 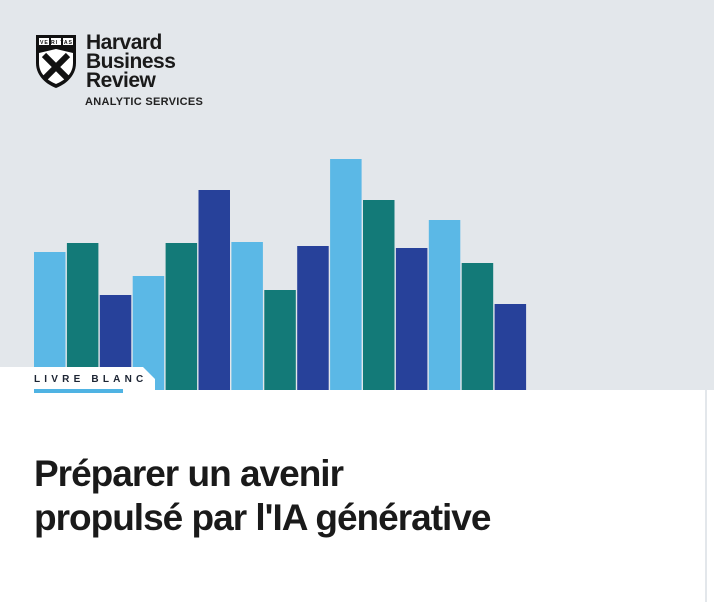 What do you see at coordinates (56, 43) in the screenshot?
I see `shield-motto: VE RI TAS` at bounding box center [56, 43].